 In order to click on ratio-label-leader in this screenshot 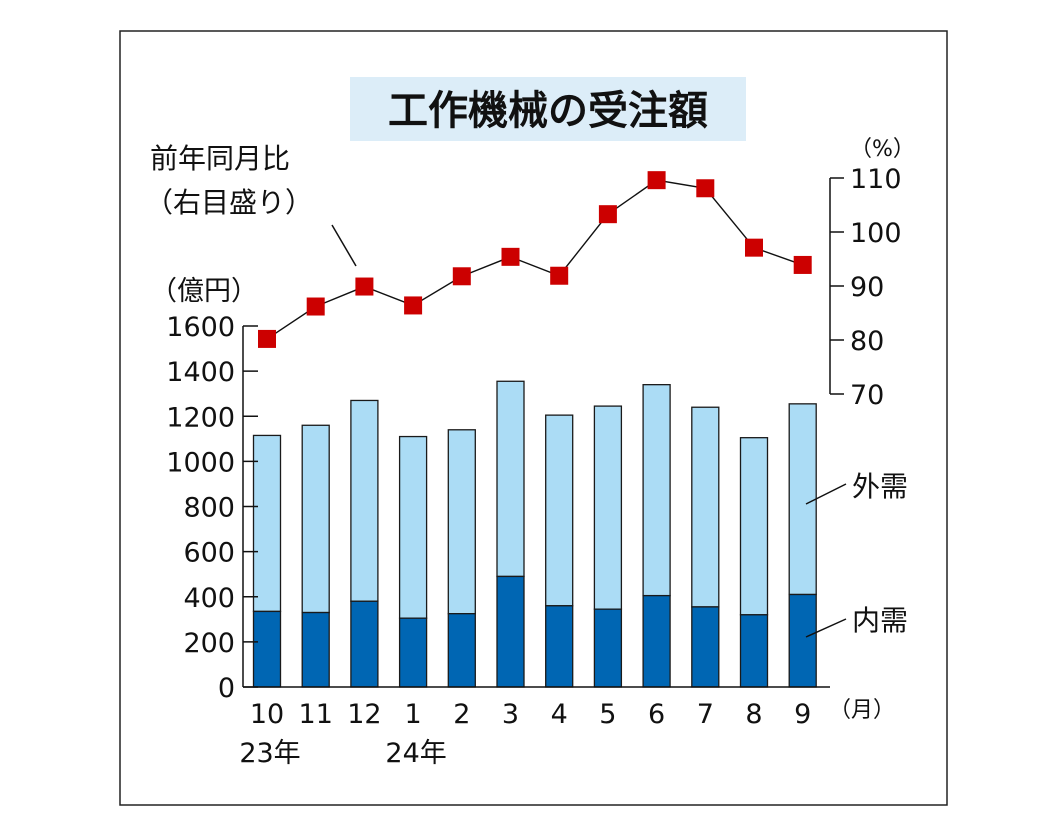, I will do `click(344, 245)`.